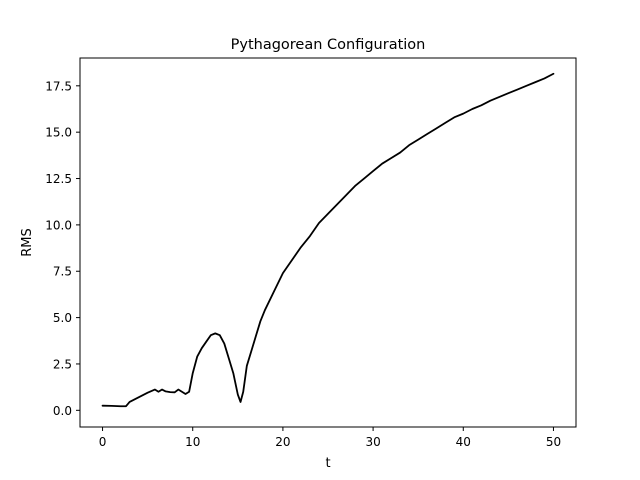 The width and height of the screenshot is (640, 480). What do you see at coordinates (330, 438) in the screenshot?
I see `x-axis: 0 10 20 30 40 50` at bounding box center [330, 438].